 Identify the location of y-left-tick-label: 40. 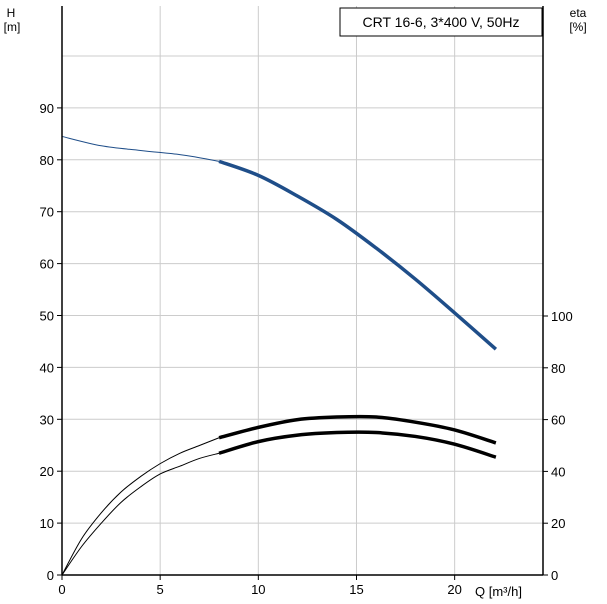
(47, 367).